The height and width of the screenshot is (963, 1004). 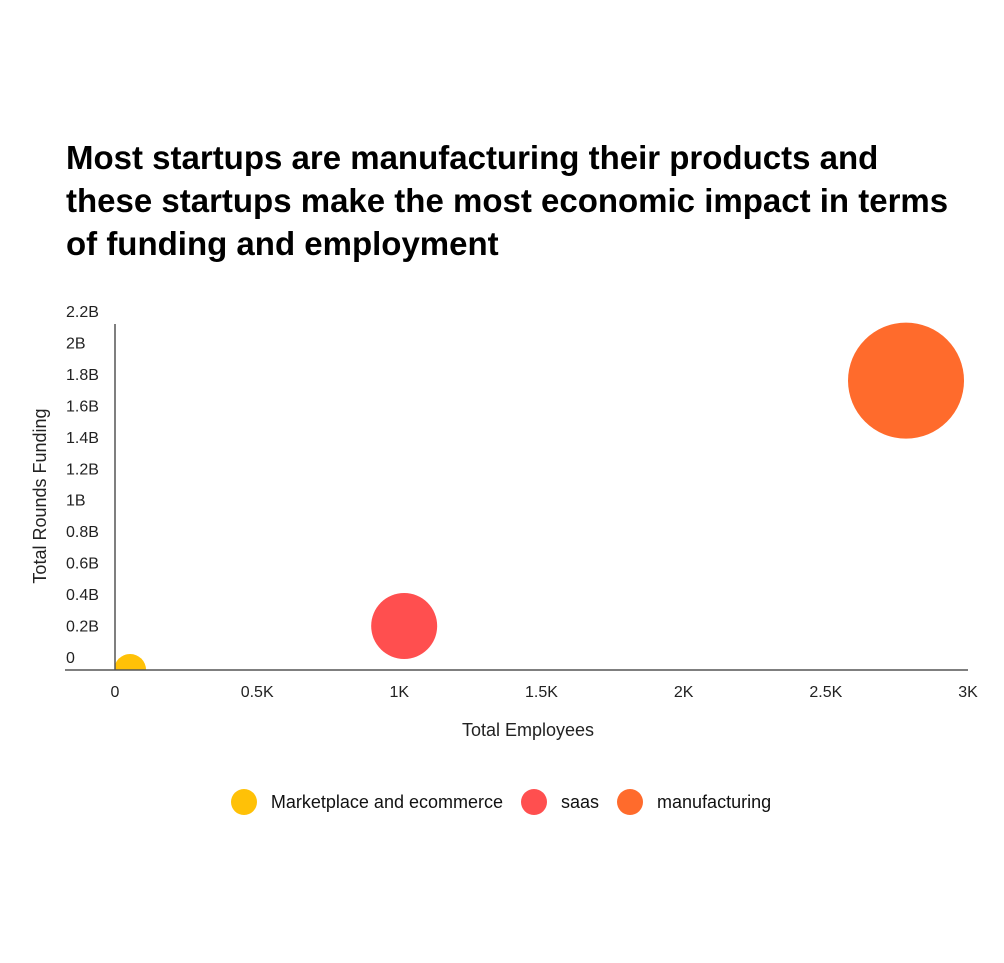 What do you see at coordinates (82, 438) in the screenshot?
I see `y-tick-label: 1.4B` at bounding box center [82, 438].